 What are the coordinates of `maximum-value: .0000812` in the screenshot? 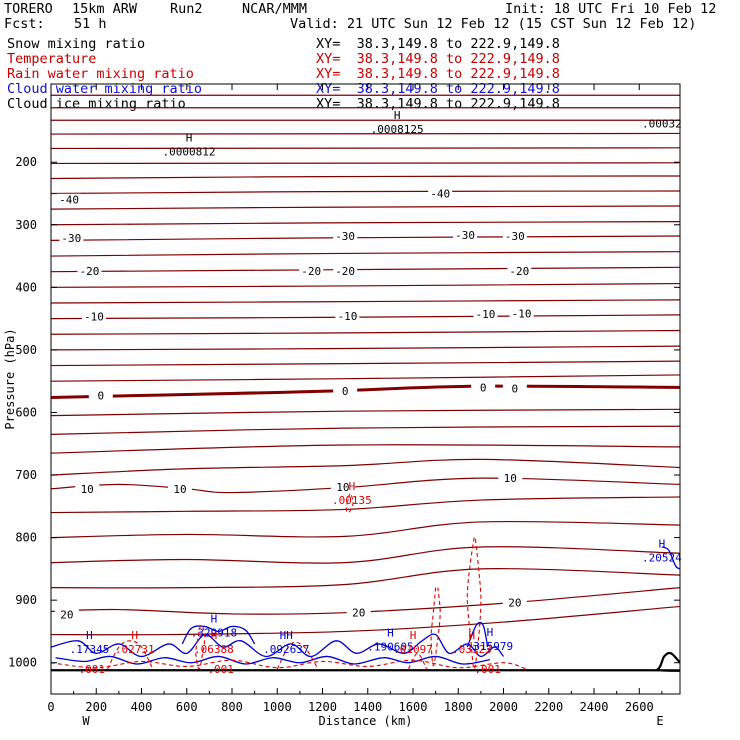 It's located at (189, 152).